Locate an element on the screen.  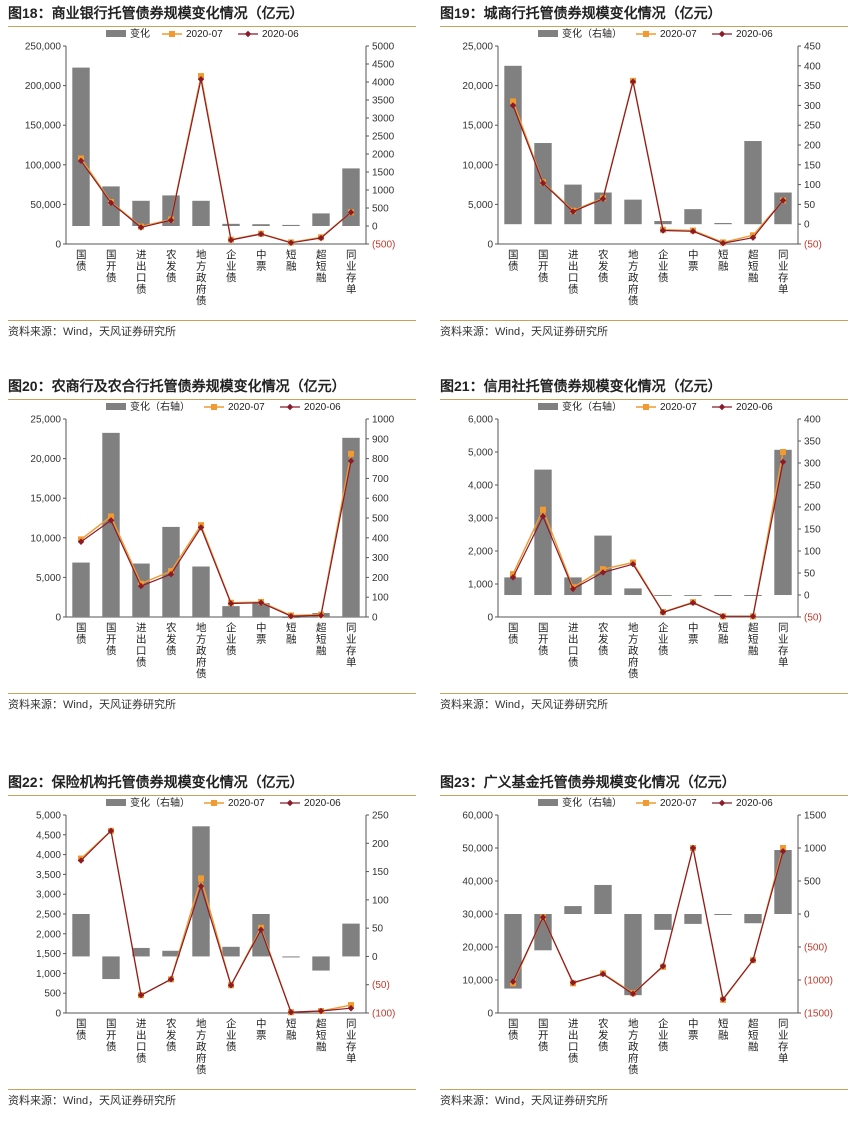
legend-bar-swatch is located at coordinates (548, 33).